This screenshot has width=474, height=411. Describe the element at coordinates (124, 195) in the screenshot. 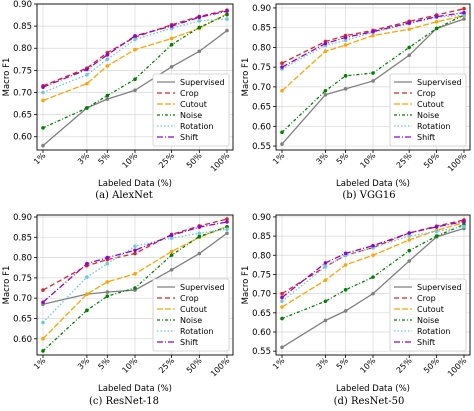

I see `panel-caption: (a) AlexNet` at that location.